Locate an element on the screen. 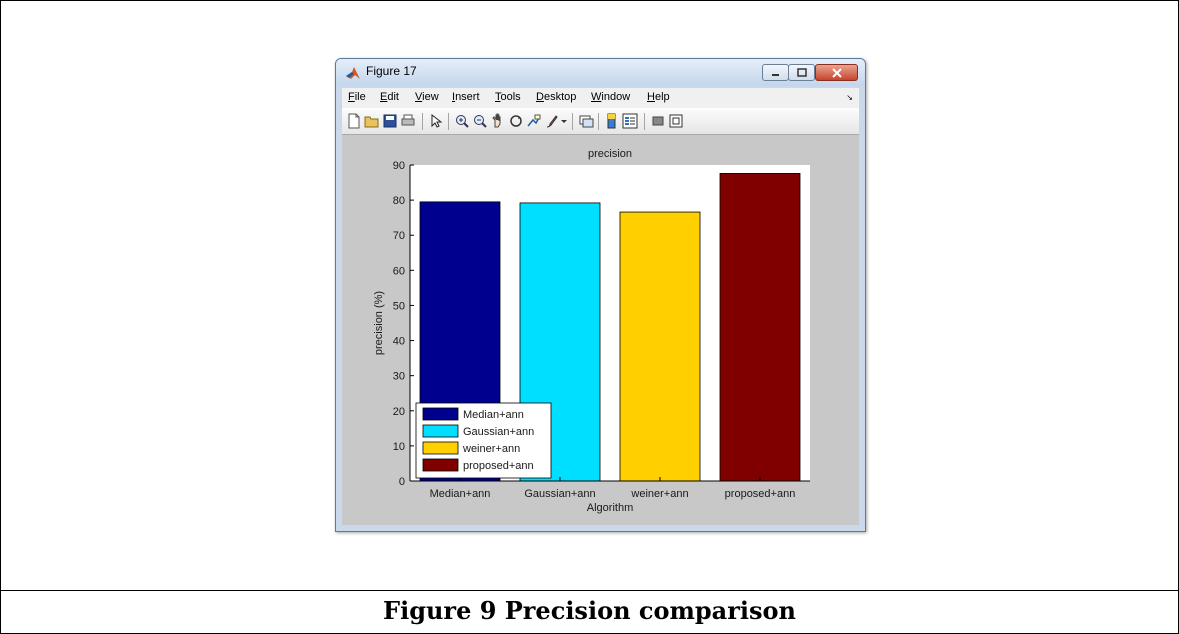  menu-tools: Tools is located at coordinates (508, 97).